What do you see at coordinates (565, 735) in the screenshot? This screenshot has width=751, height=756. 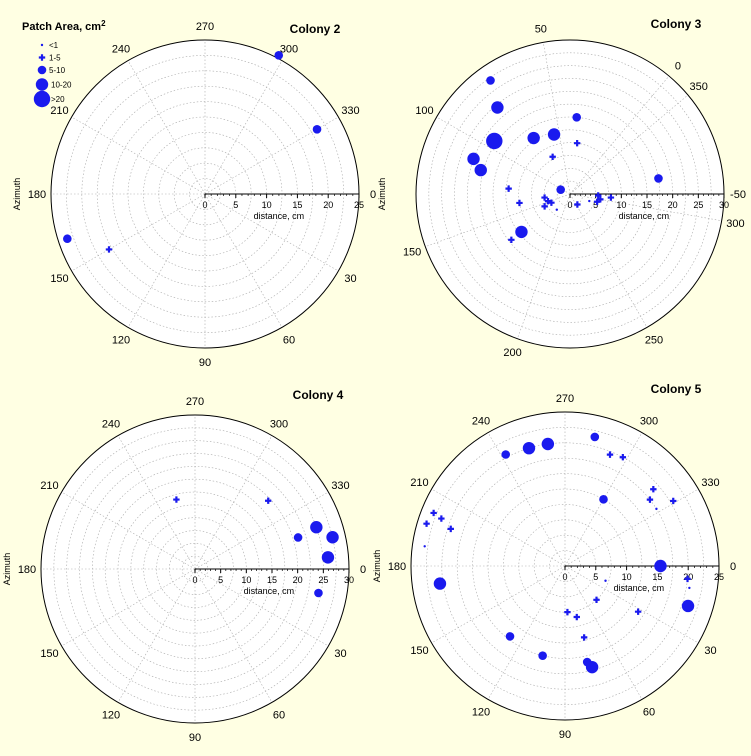 I see `angle-tick-label: 90` at bounding box center [565, 735].